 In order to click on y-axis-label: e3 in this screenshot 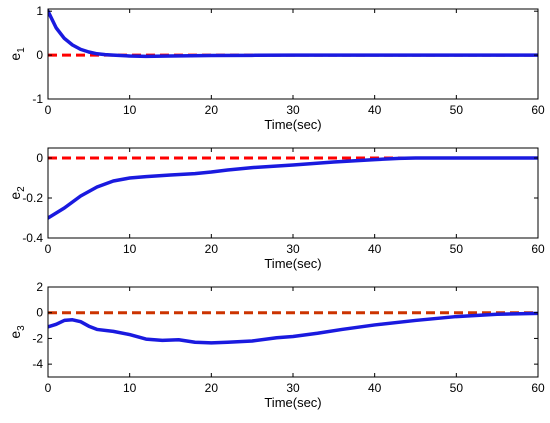, I will do `click(17, 332)`.